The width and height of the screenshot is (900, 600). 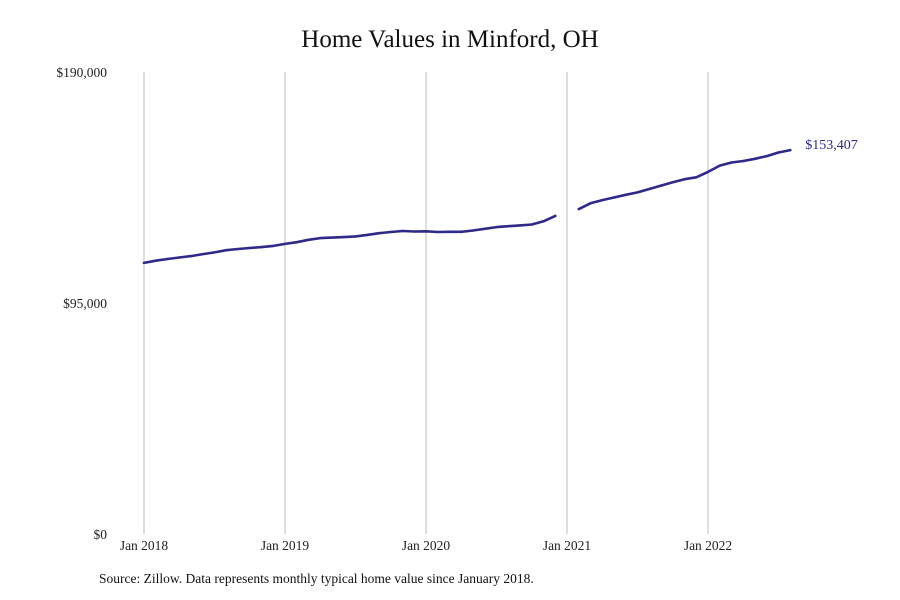 What do you see at coordinates (349, 239) in the screenshot?
I see `series-segment` at bounding box center [349, 239].